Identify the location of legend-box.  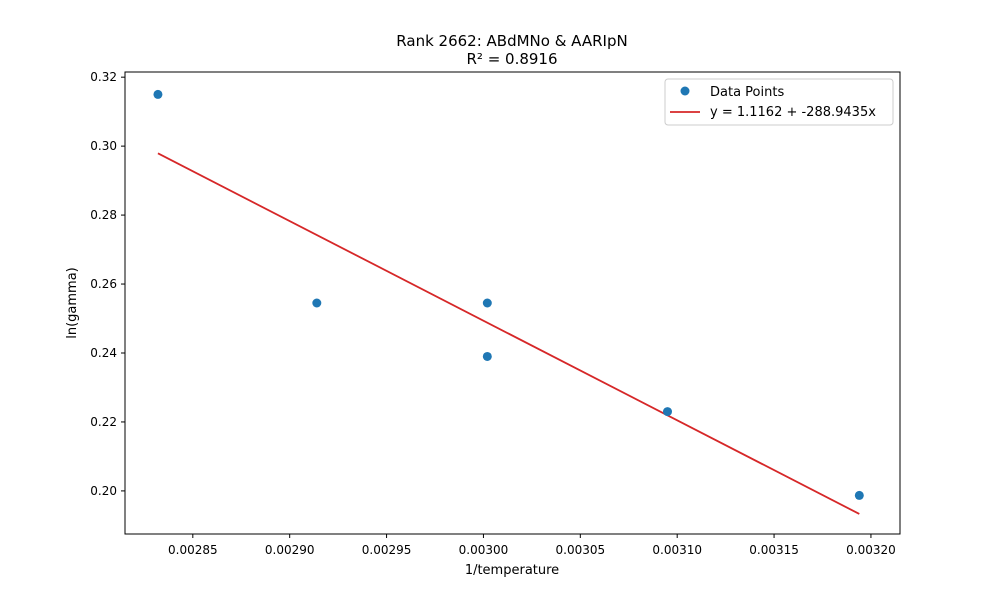
(779, 102).